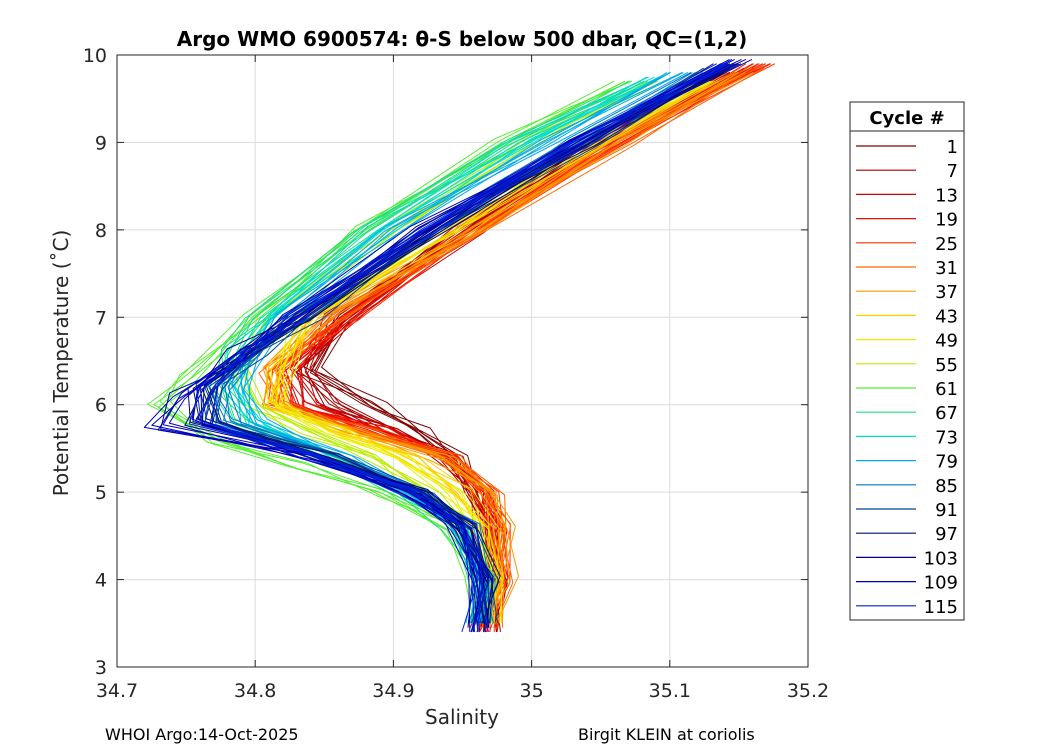  I want to click on footer-source: WHOI Argo:14-Oct-2025, so click(202, 734).